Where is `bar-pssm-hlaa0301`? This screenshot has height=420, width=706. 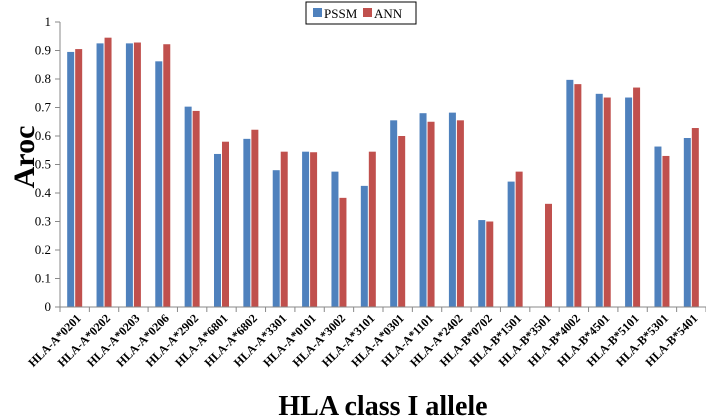
bar-pssm-hlaa0301 is located at coordinates (394, 213).